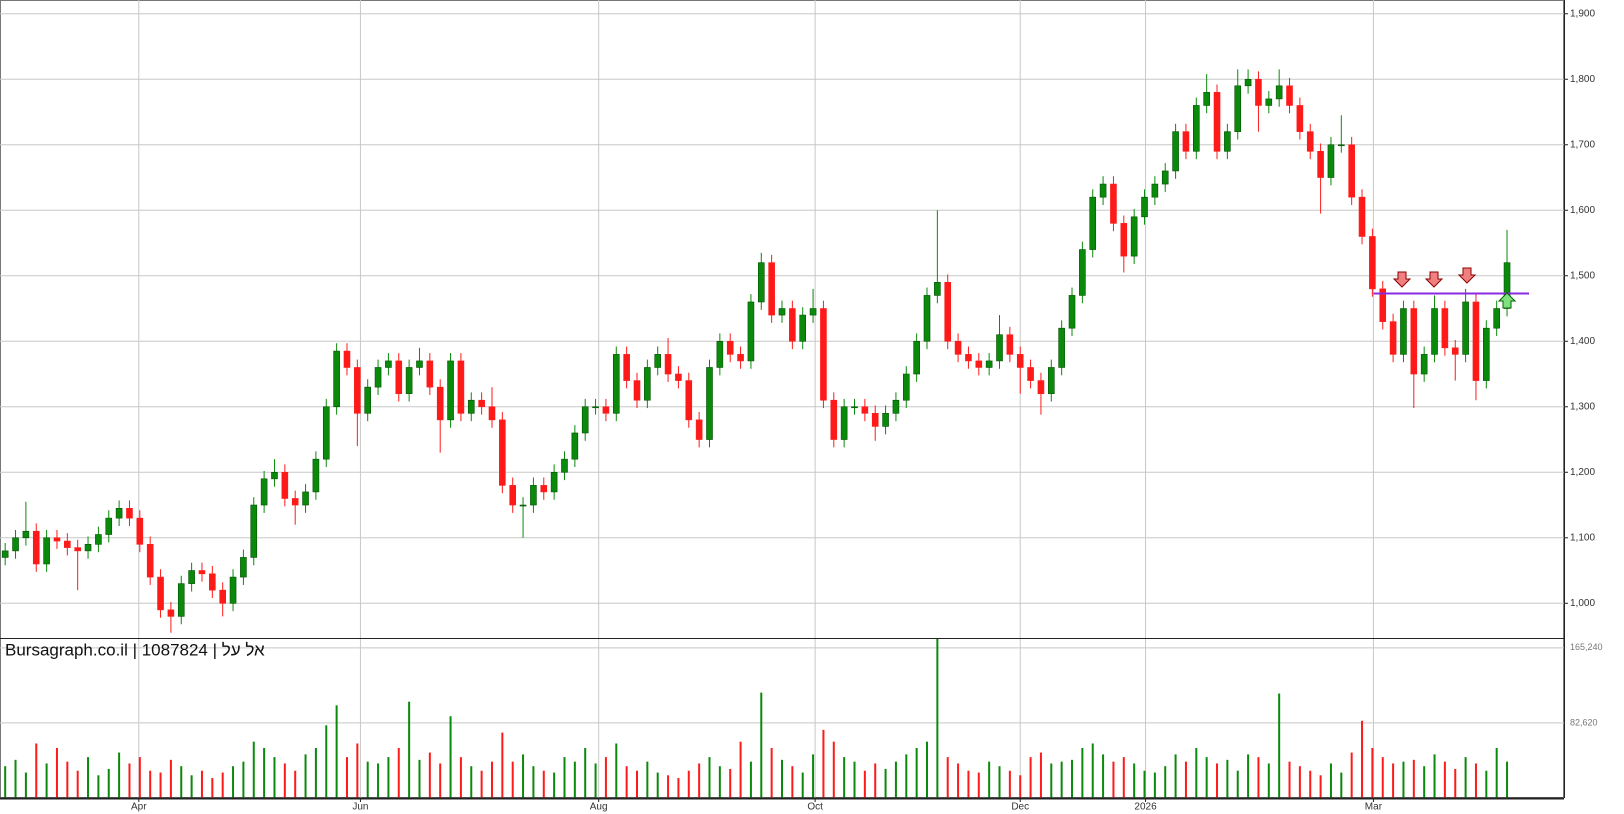 This screenshot has height=814, width=1624. Describe the element at coordinates (1454, 288) in the screenshot. I see `signal-arrows` at that location.